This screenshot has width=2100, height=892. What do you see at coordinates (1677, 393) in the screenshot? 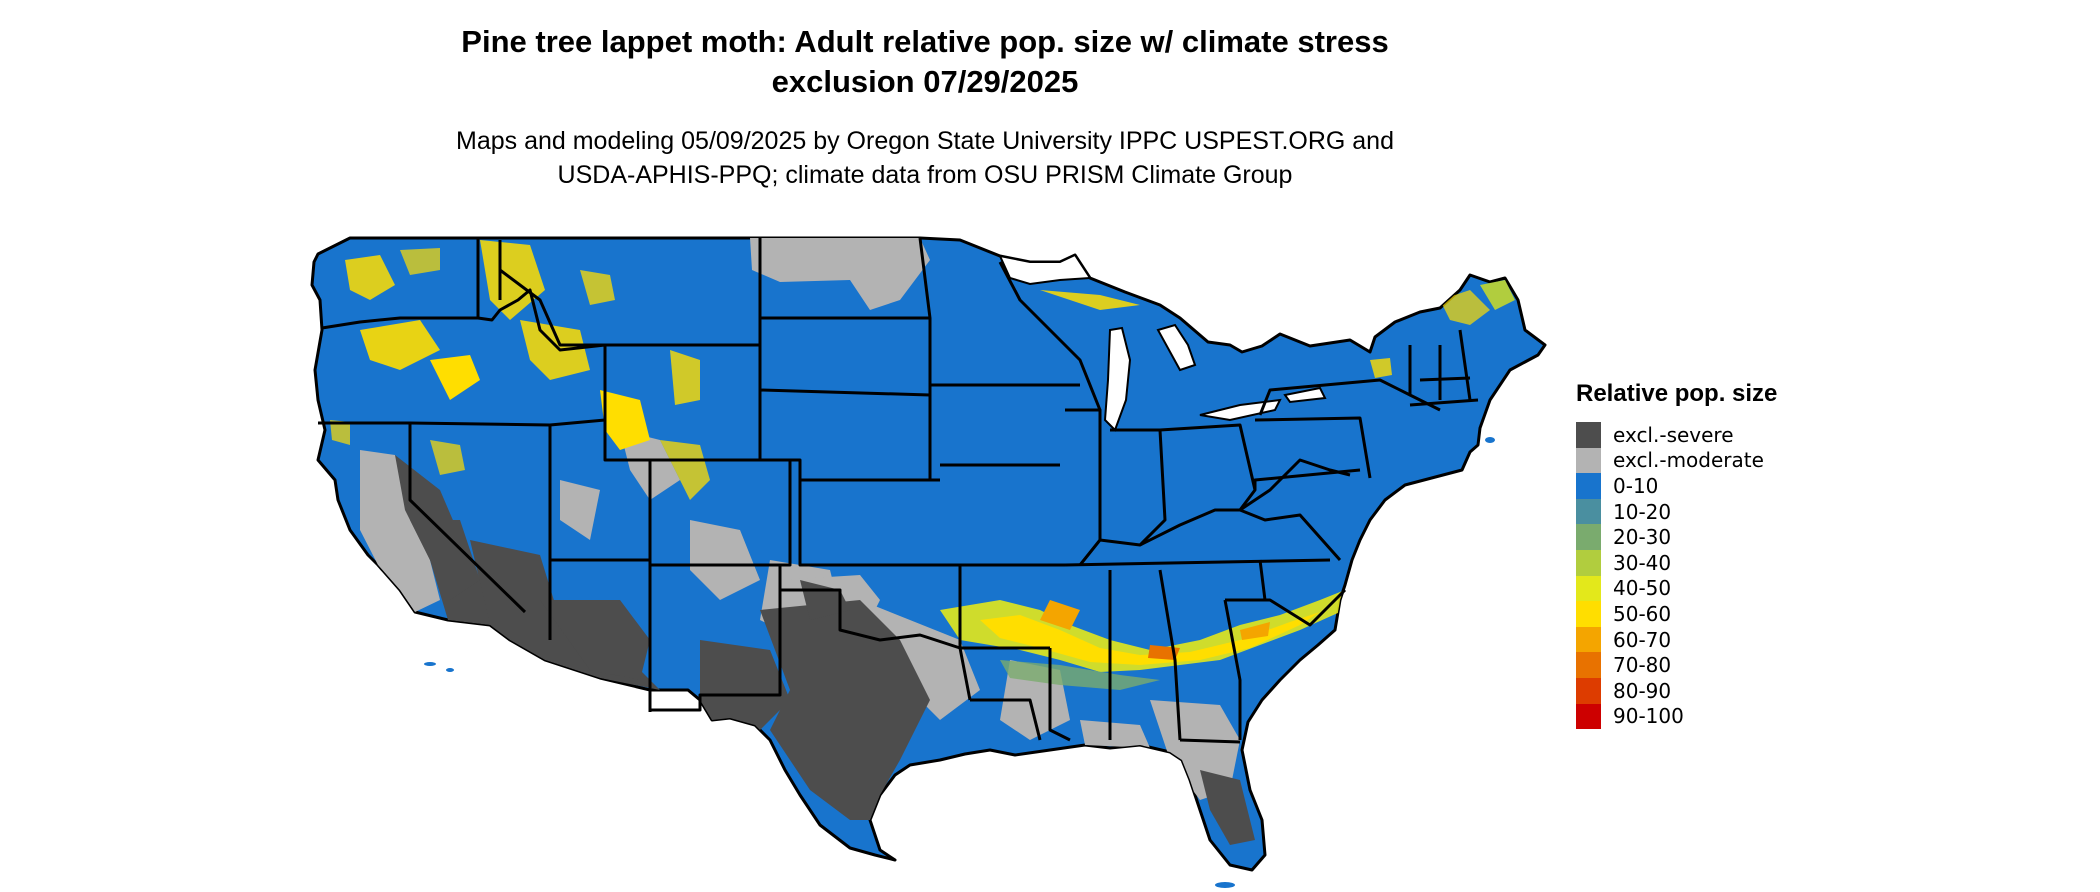
I see `legend-title: Relative pop. size` at bounding box center [1677, 393].